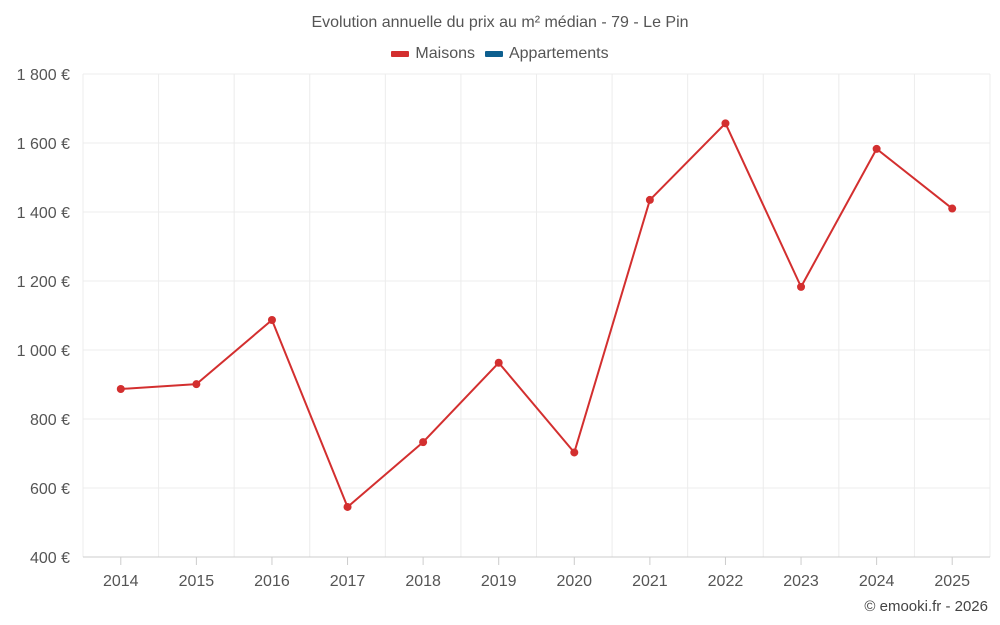  I want to click on legend-item-maisons: Maisons, so click(433, 54).